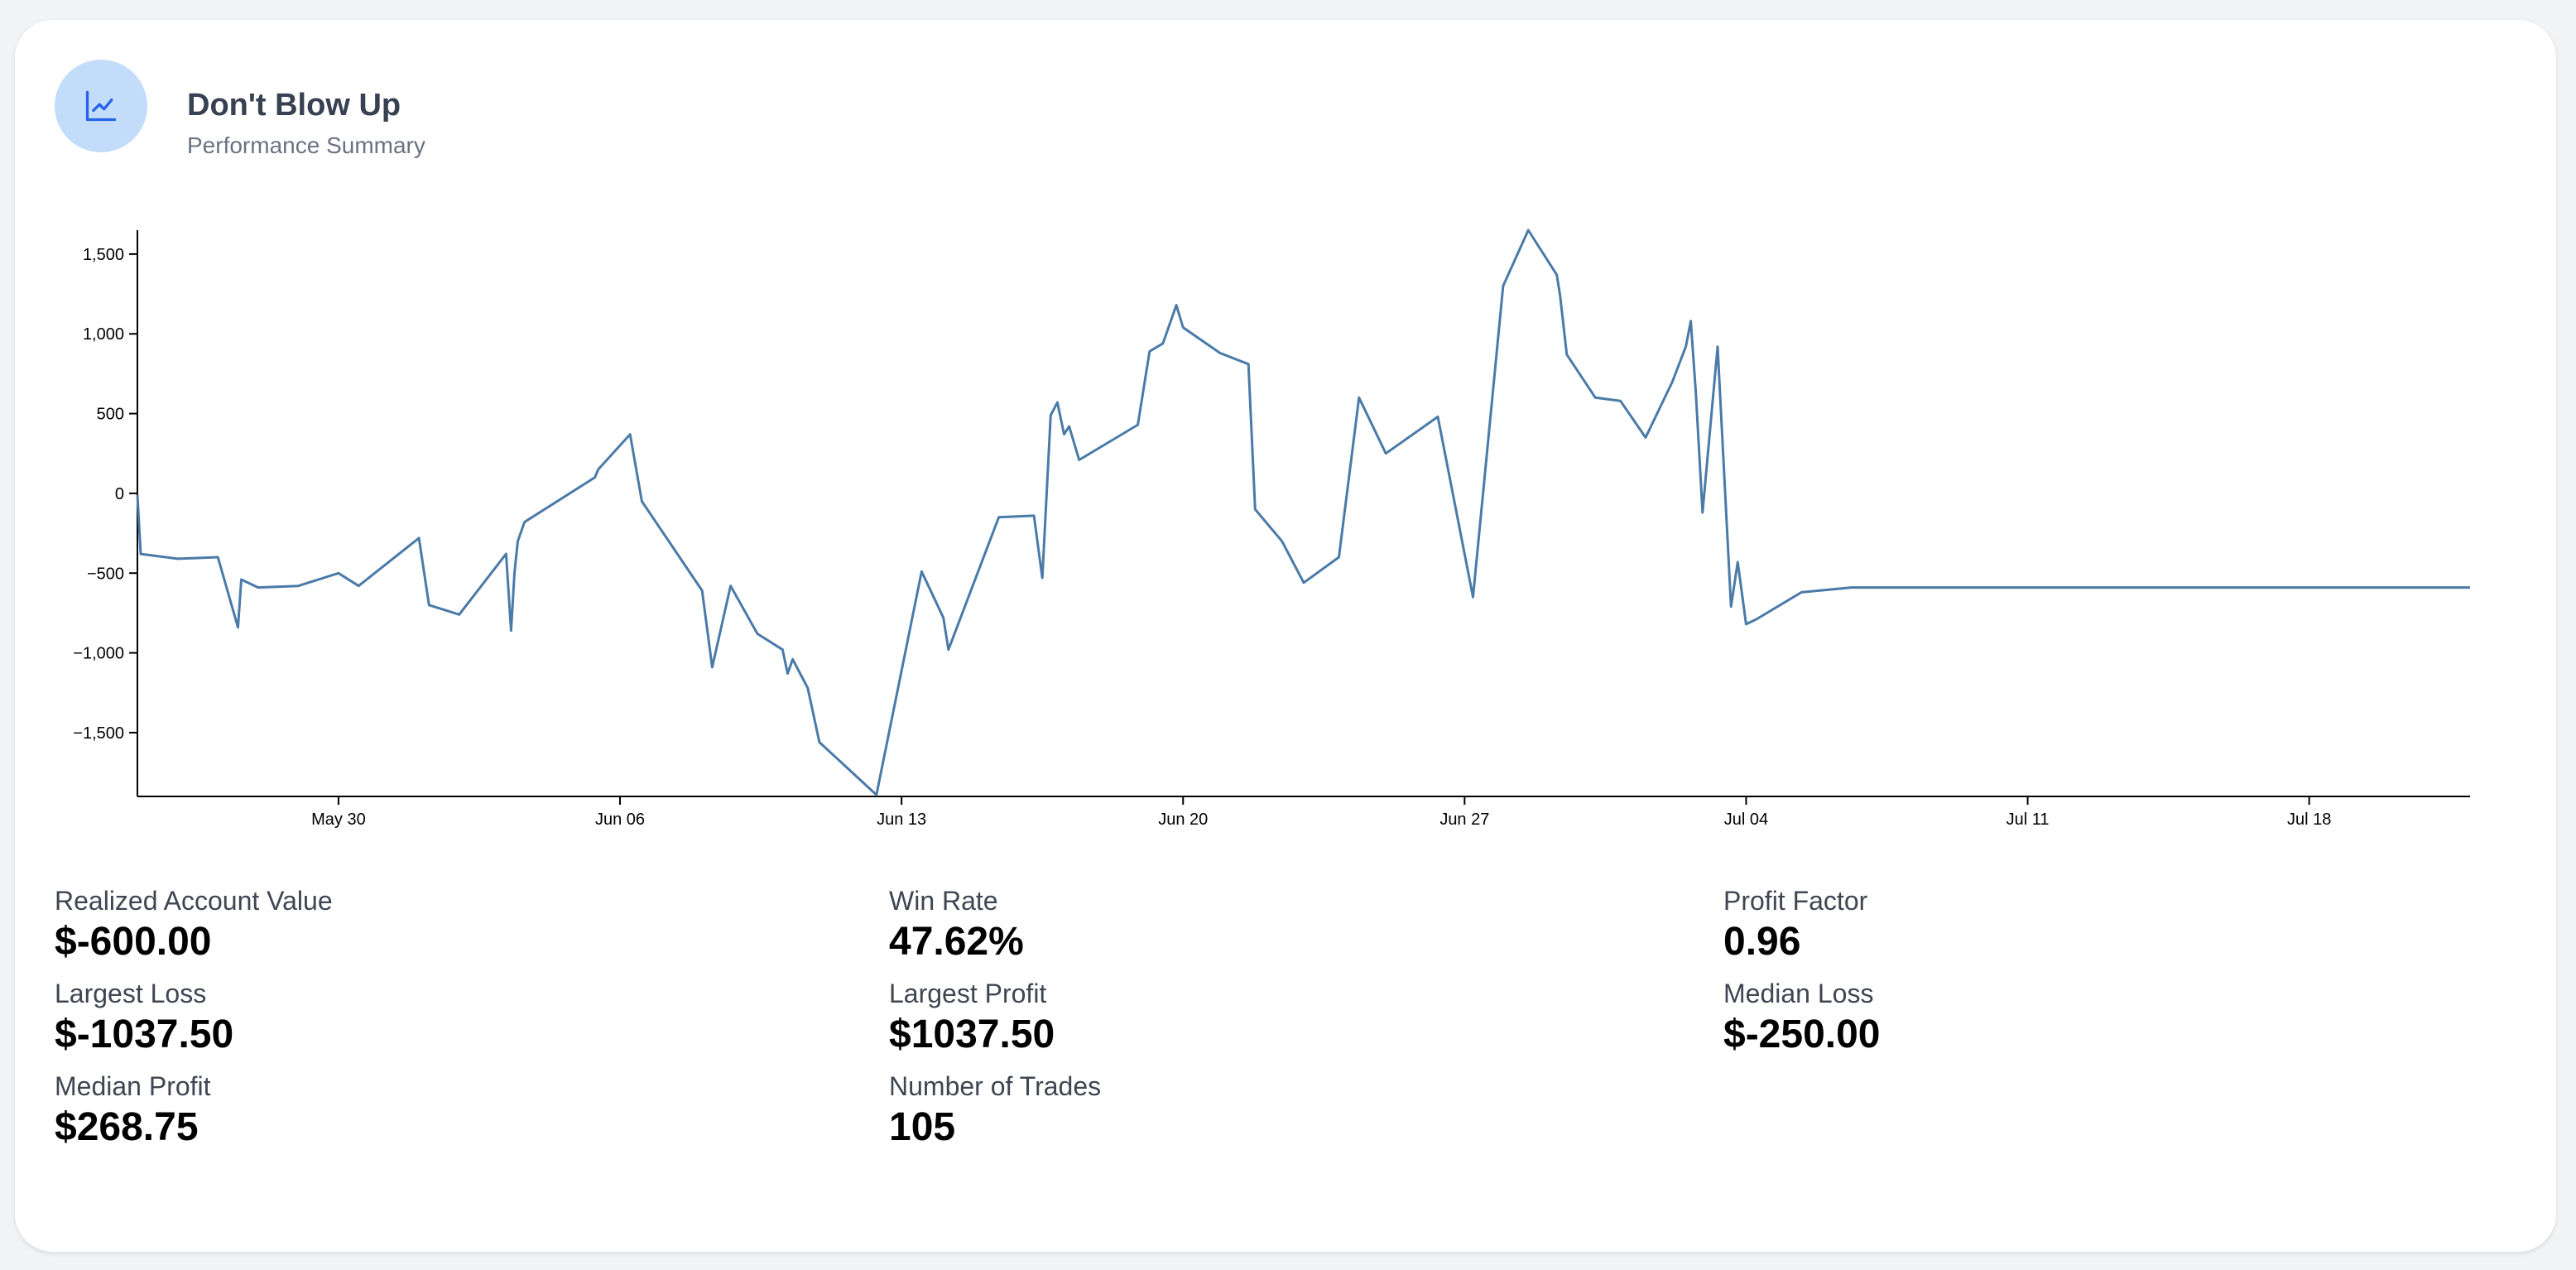 This screenshot has height=1270, width=2576. Describe the element at coordinates (1278, 1018) in the screenshot. I see `stat-largest-profit: Largest Profit $1037.50` at that location.